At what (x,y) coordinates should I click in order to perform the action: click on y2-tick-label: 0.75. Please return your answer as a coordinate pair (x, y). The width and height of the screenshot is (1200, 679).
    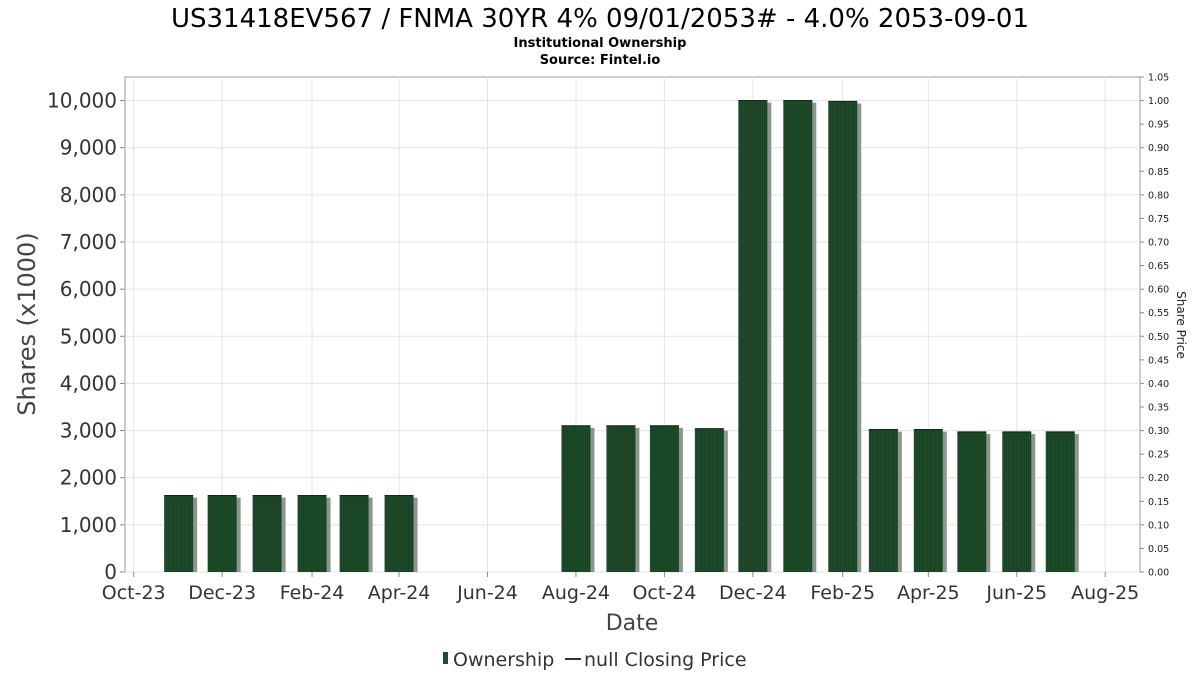
    Looking at the image, I should click on (1158, 219).